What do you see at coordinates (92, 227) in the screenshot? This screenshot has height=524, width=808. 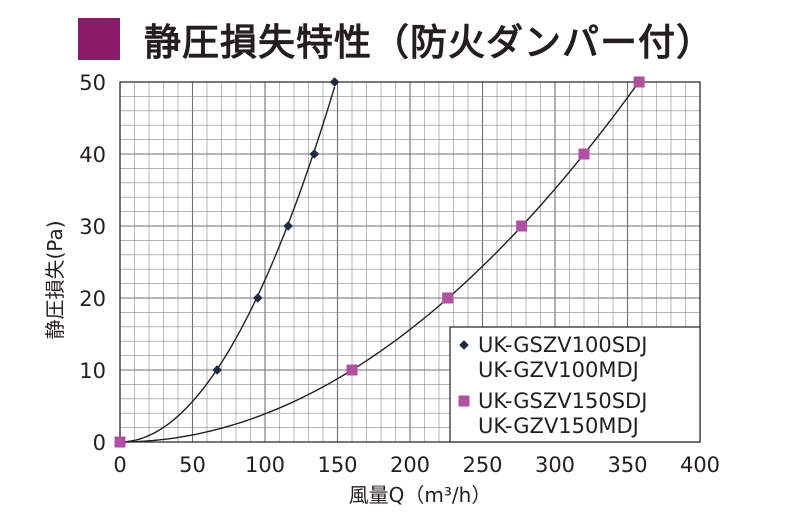 I see `y-tick-label: 30` at bounding box center [92, 227].